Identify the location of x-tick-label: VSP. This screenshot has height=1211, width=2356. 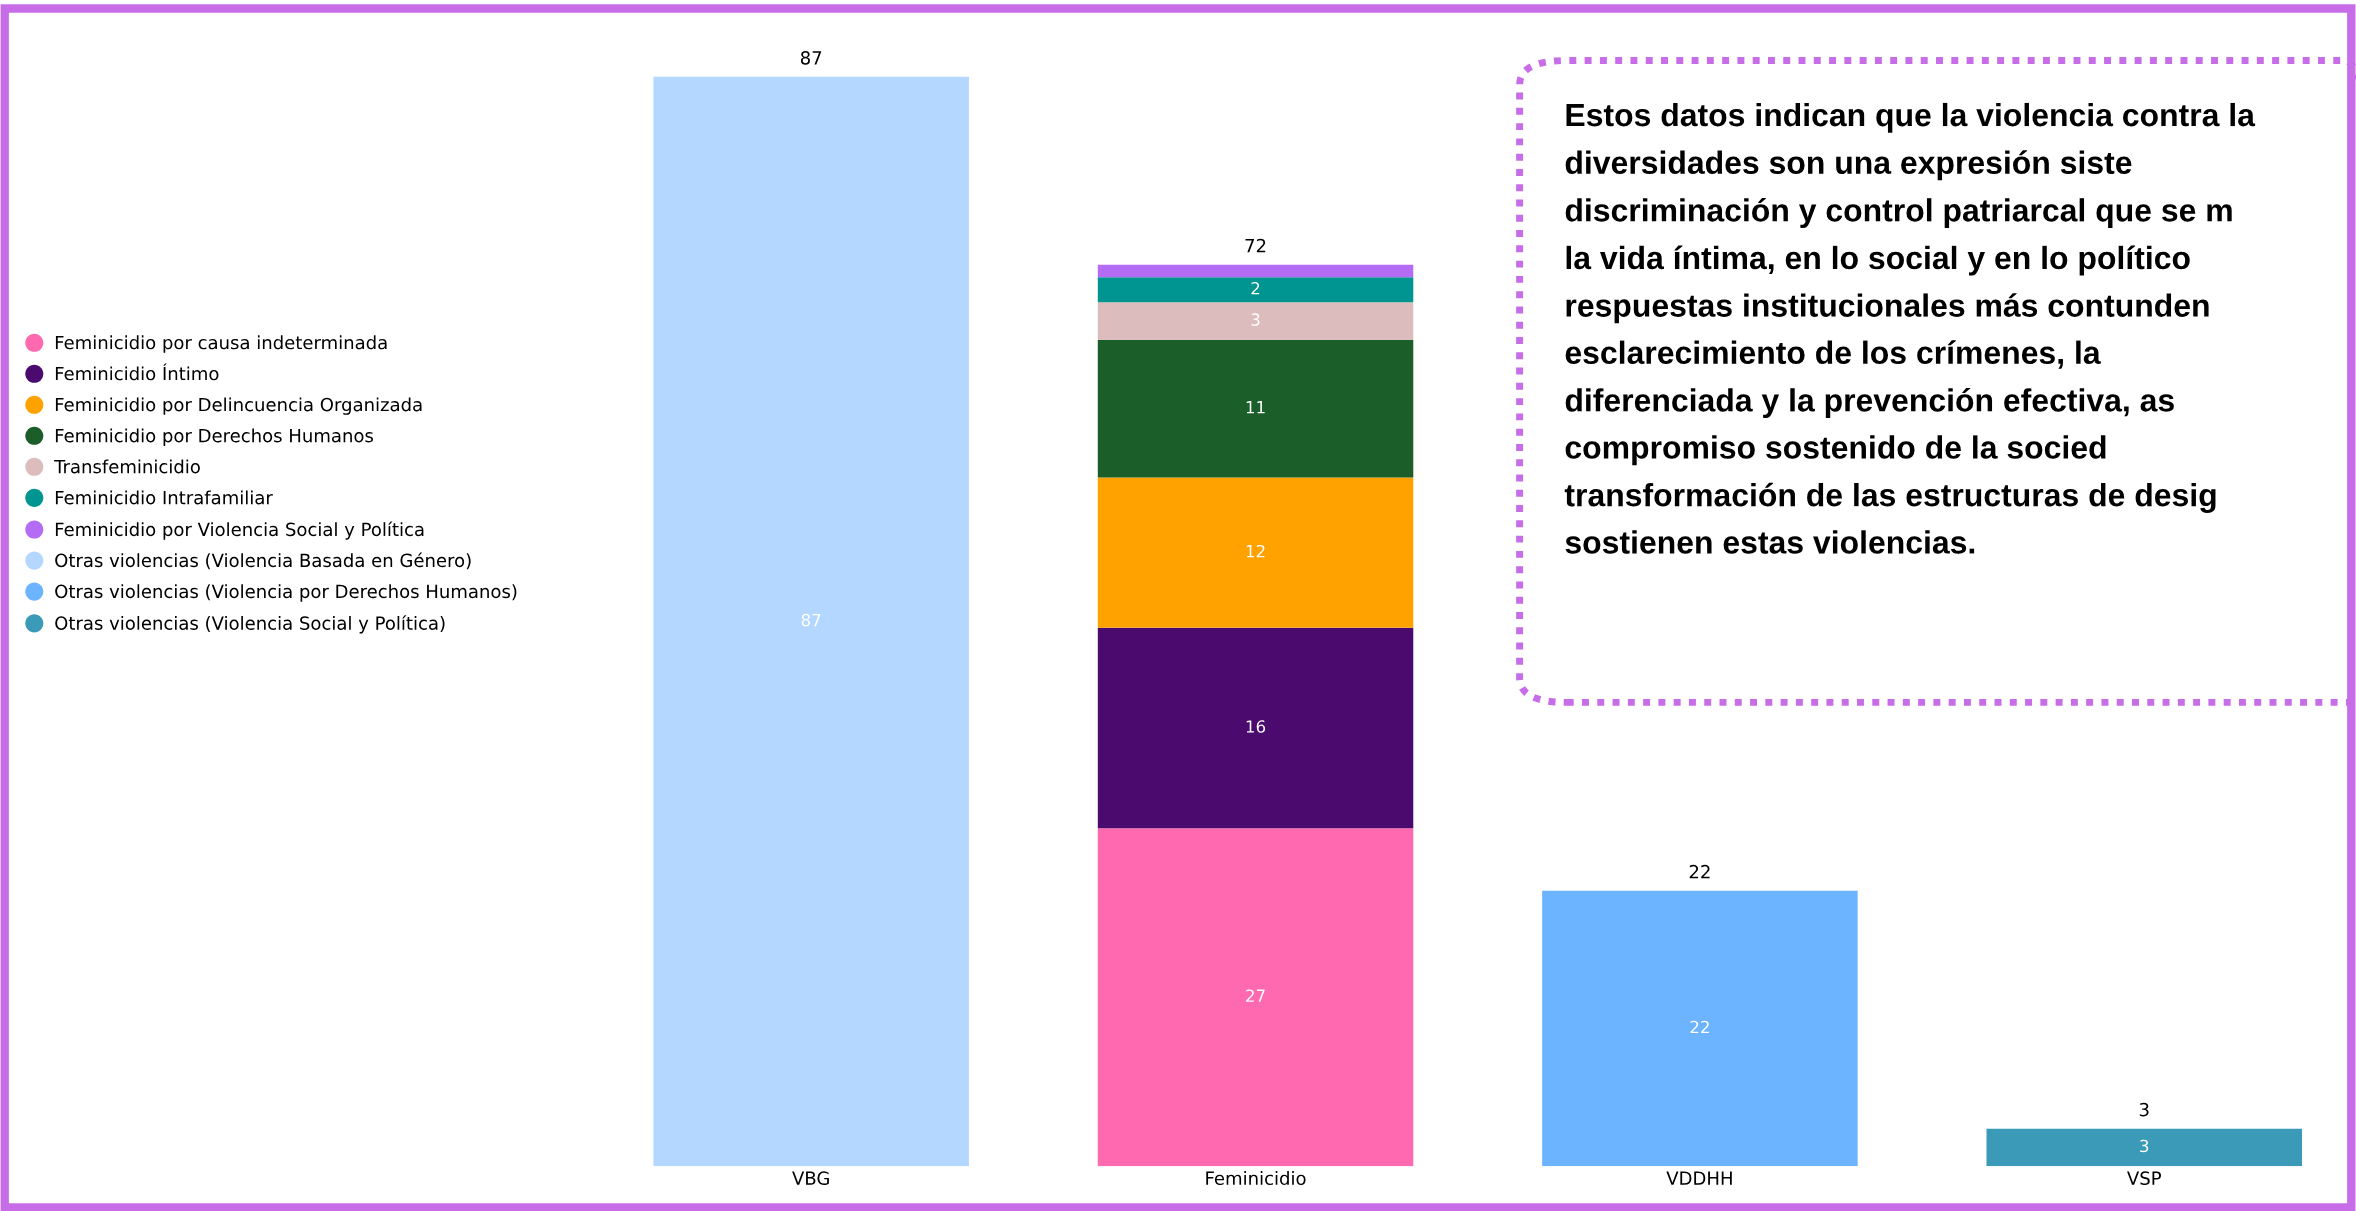
(2144, 1178).